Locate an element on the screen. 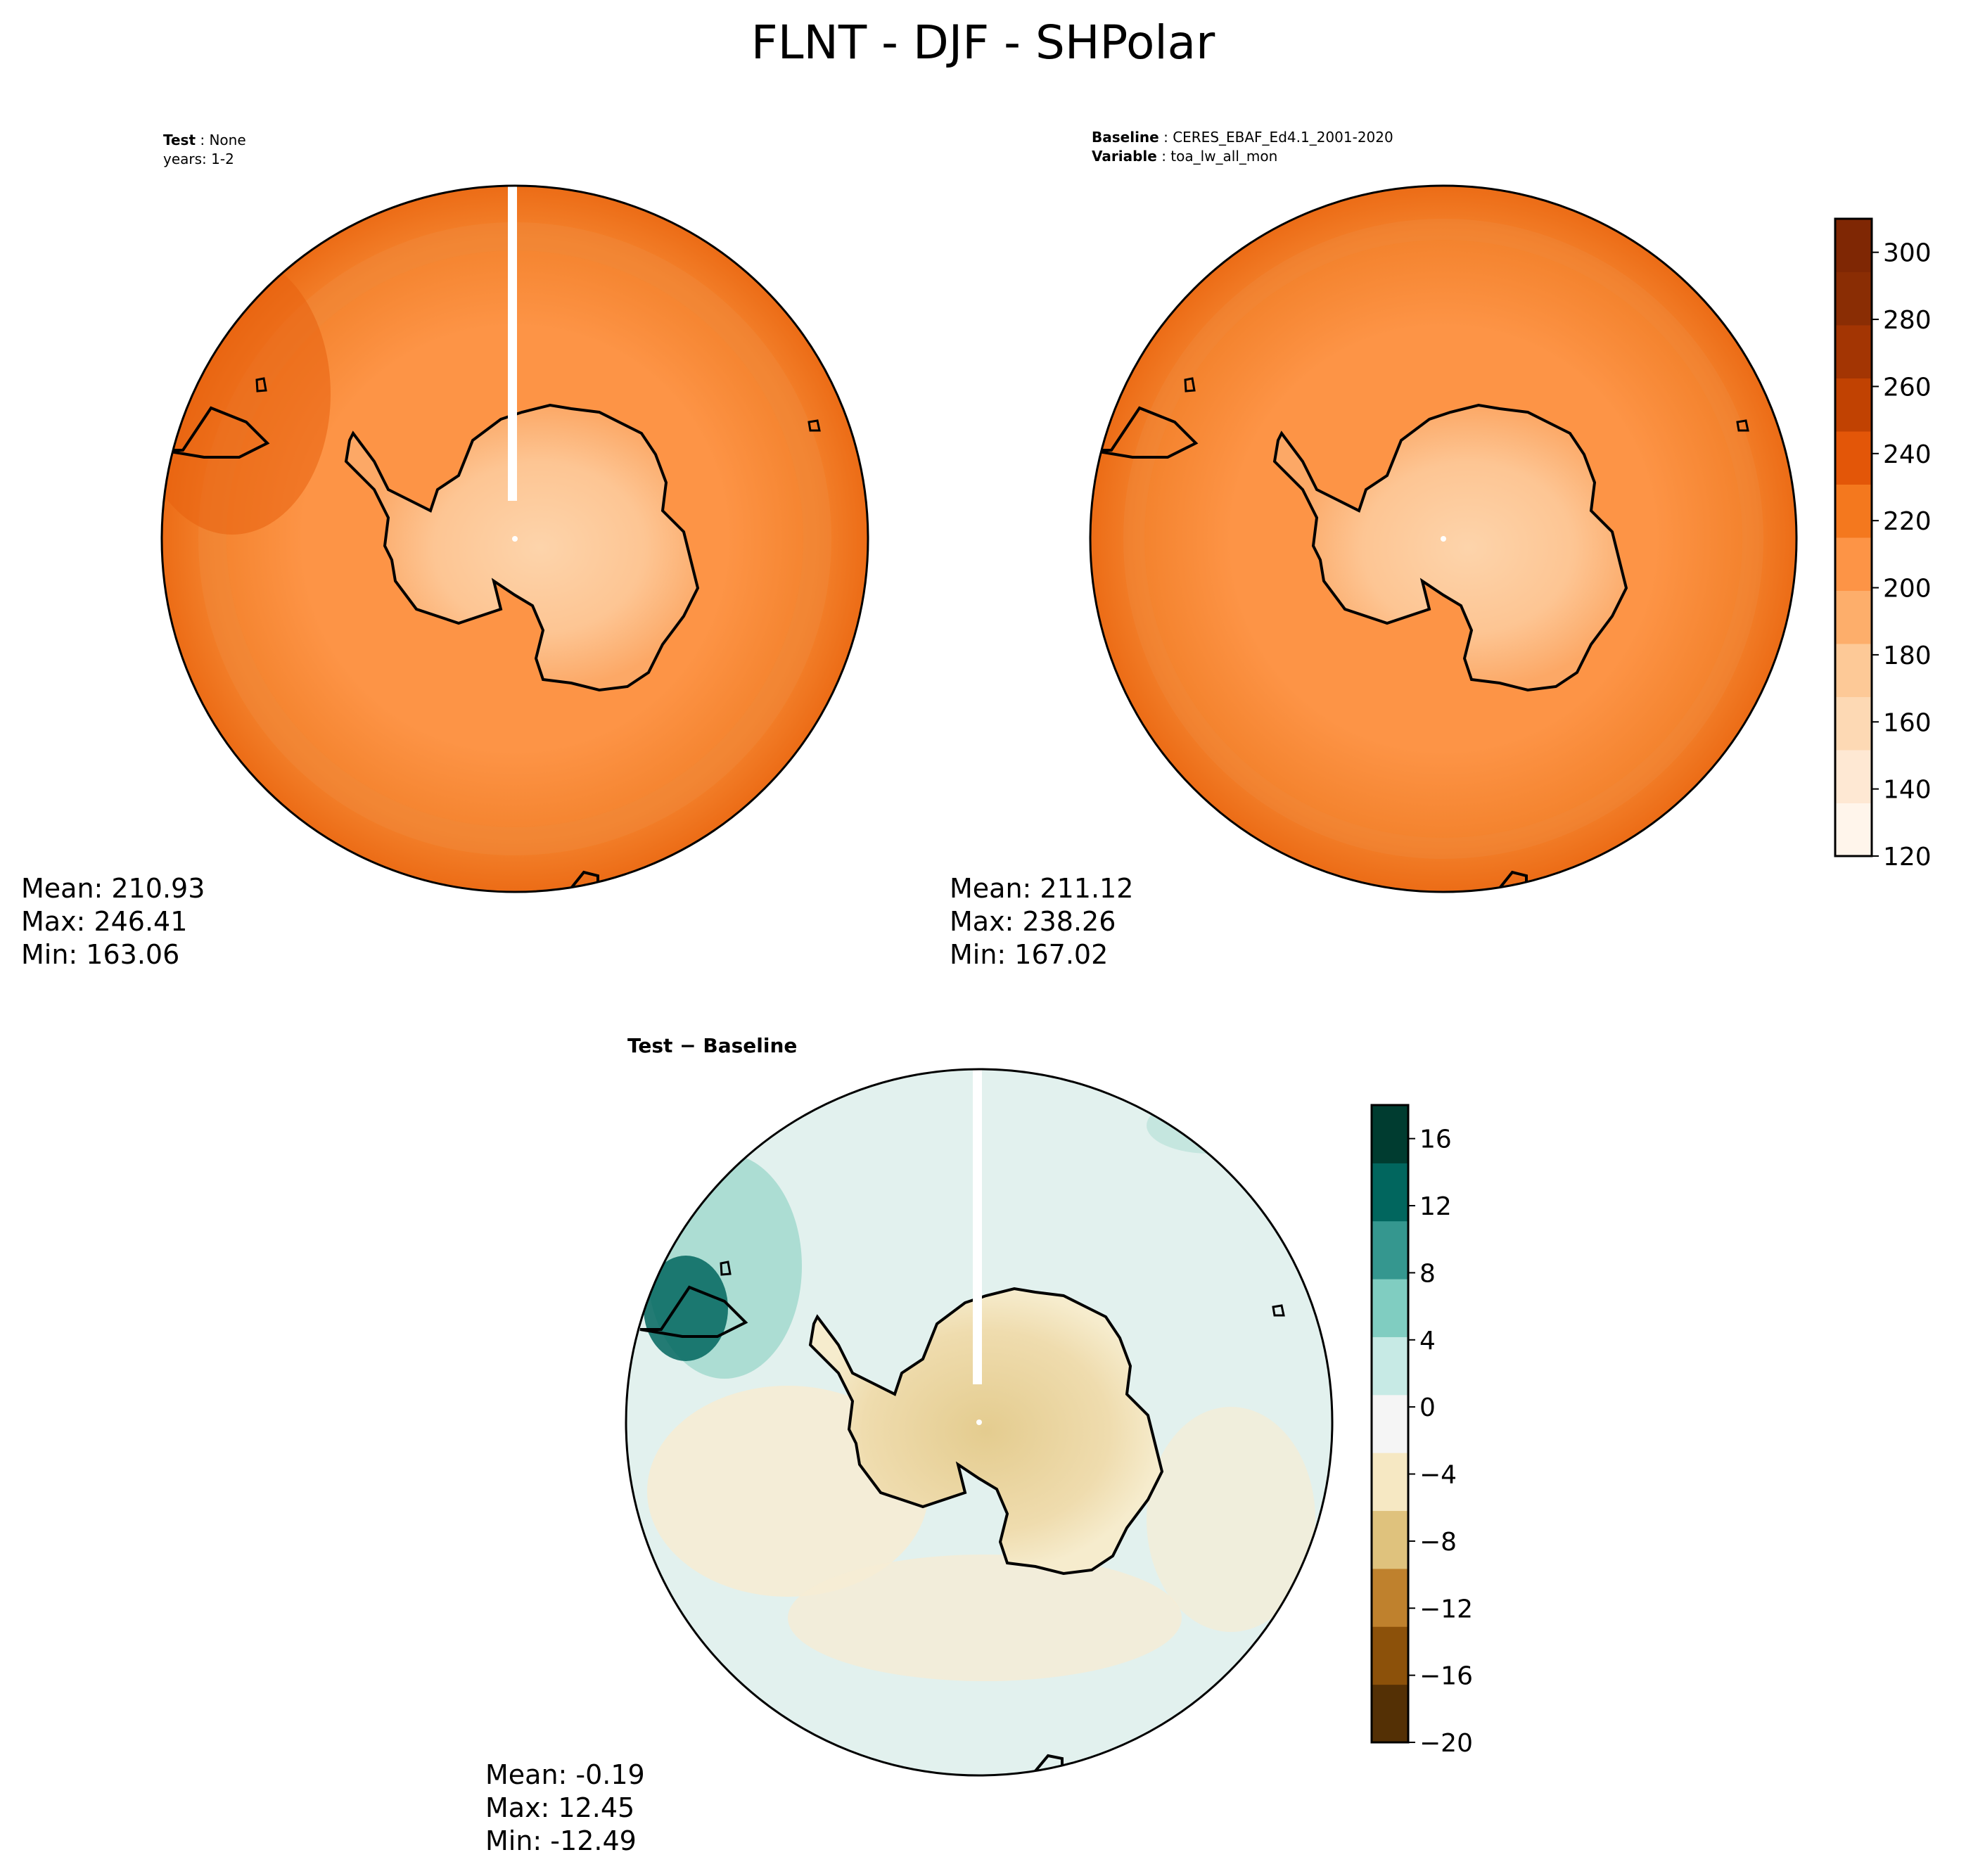 This screenshot has width=1966, height=1876. diff-mean: Mean: -0.19 is located at coordinates (565, 1775).